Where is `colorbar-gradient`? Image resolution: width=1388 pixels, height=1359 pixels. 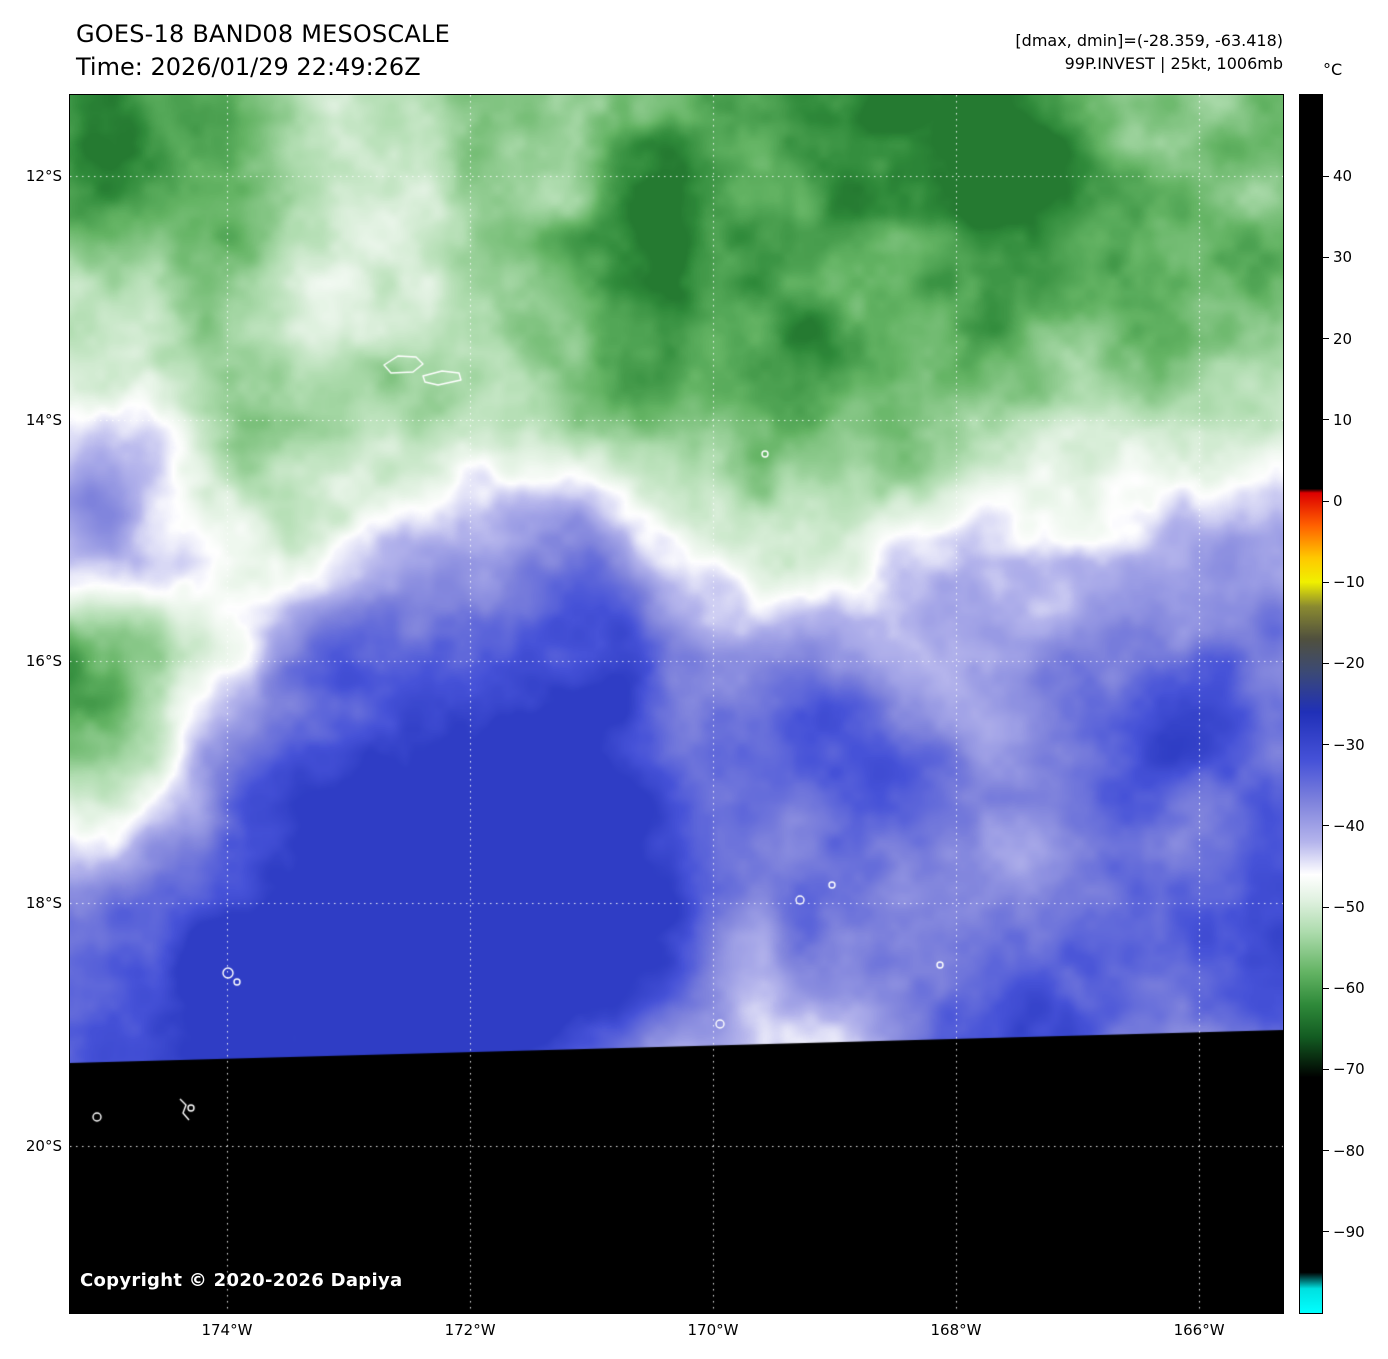
colorbar-gradient is located at coordinates (1311, 704).